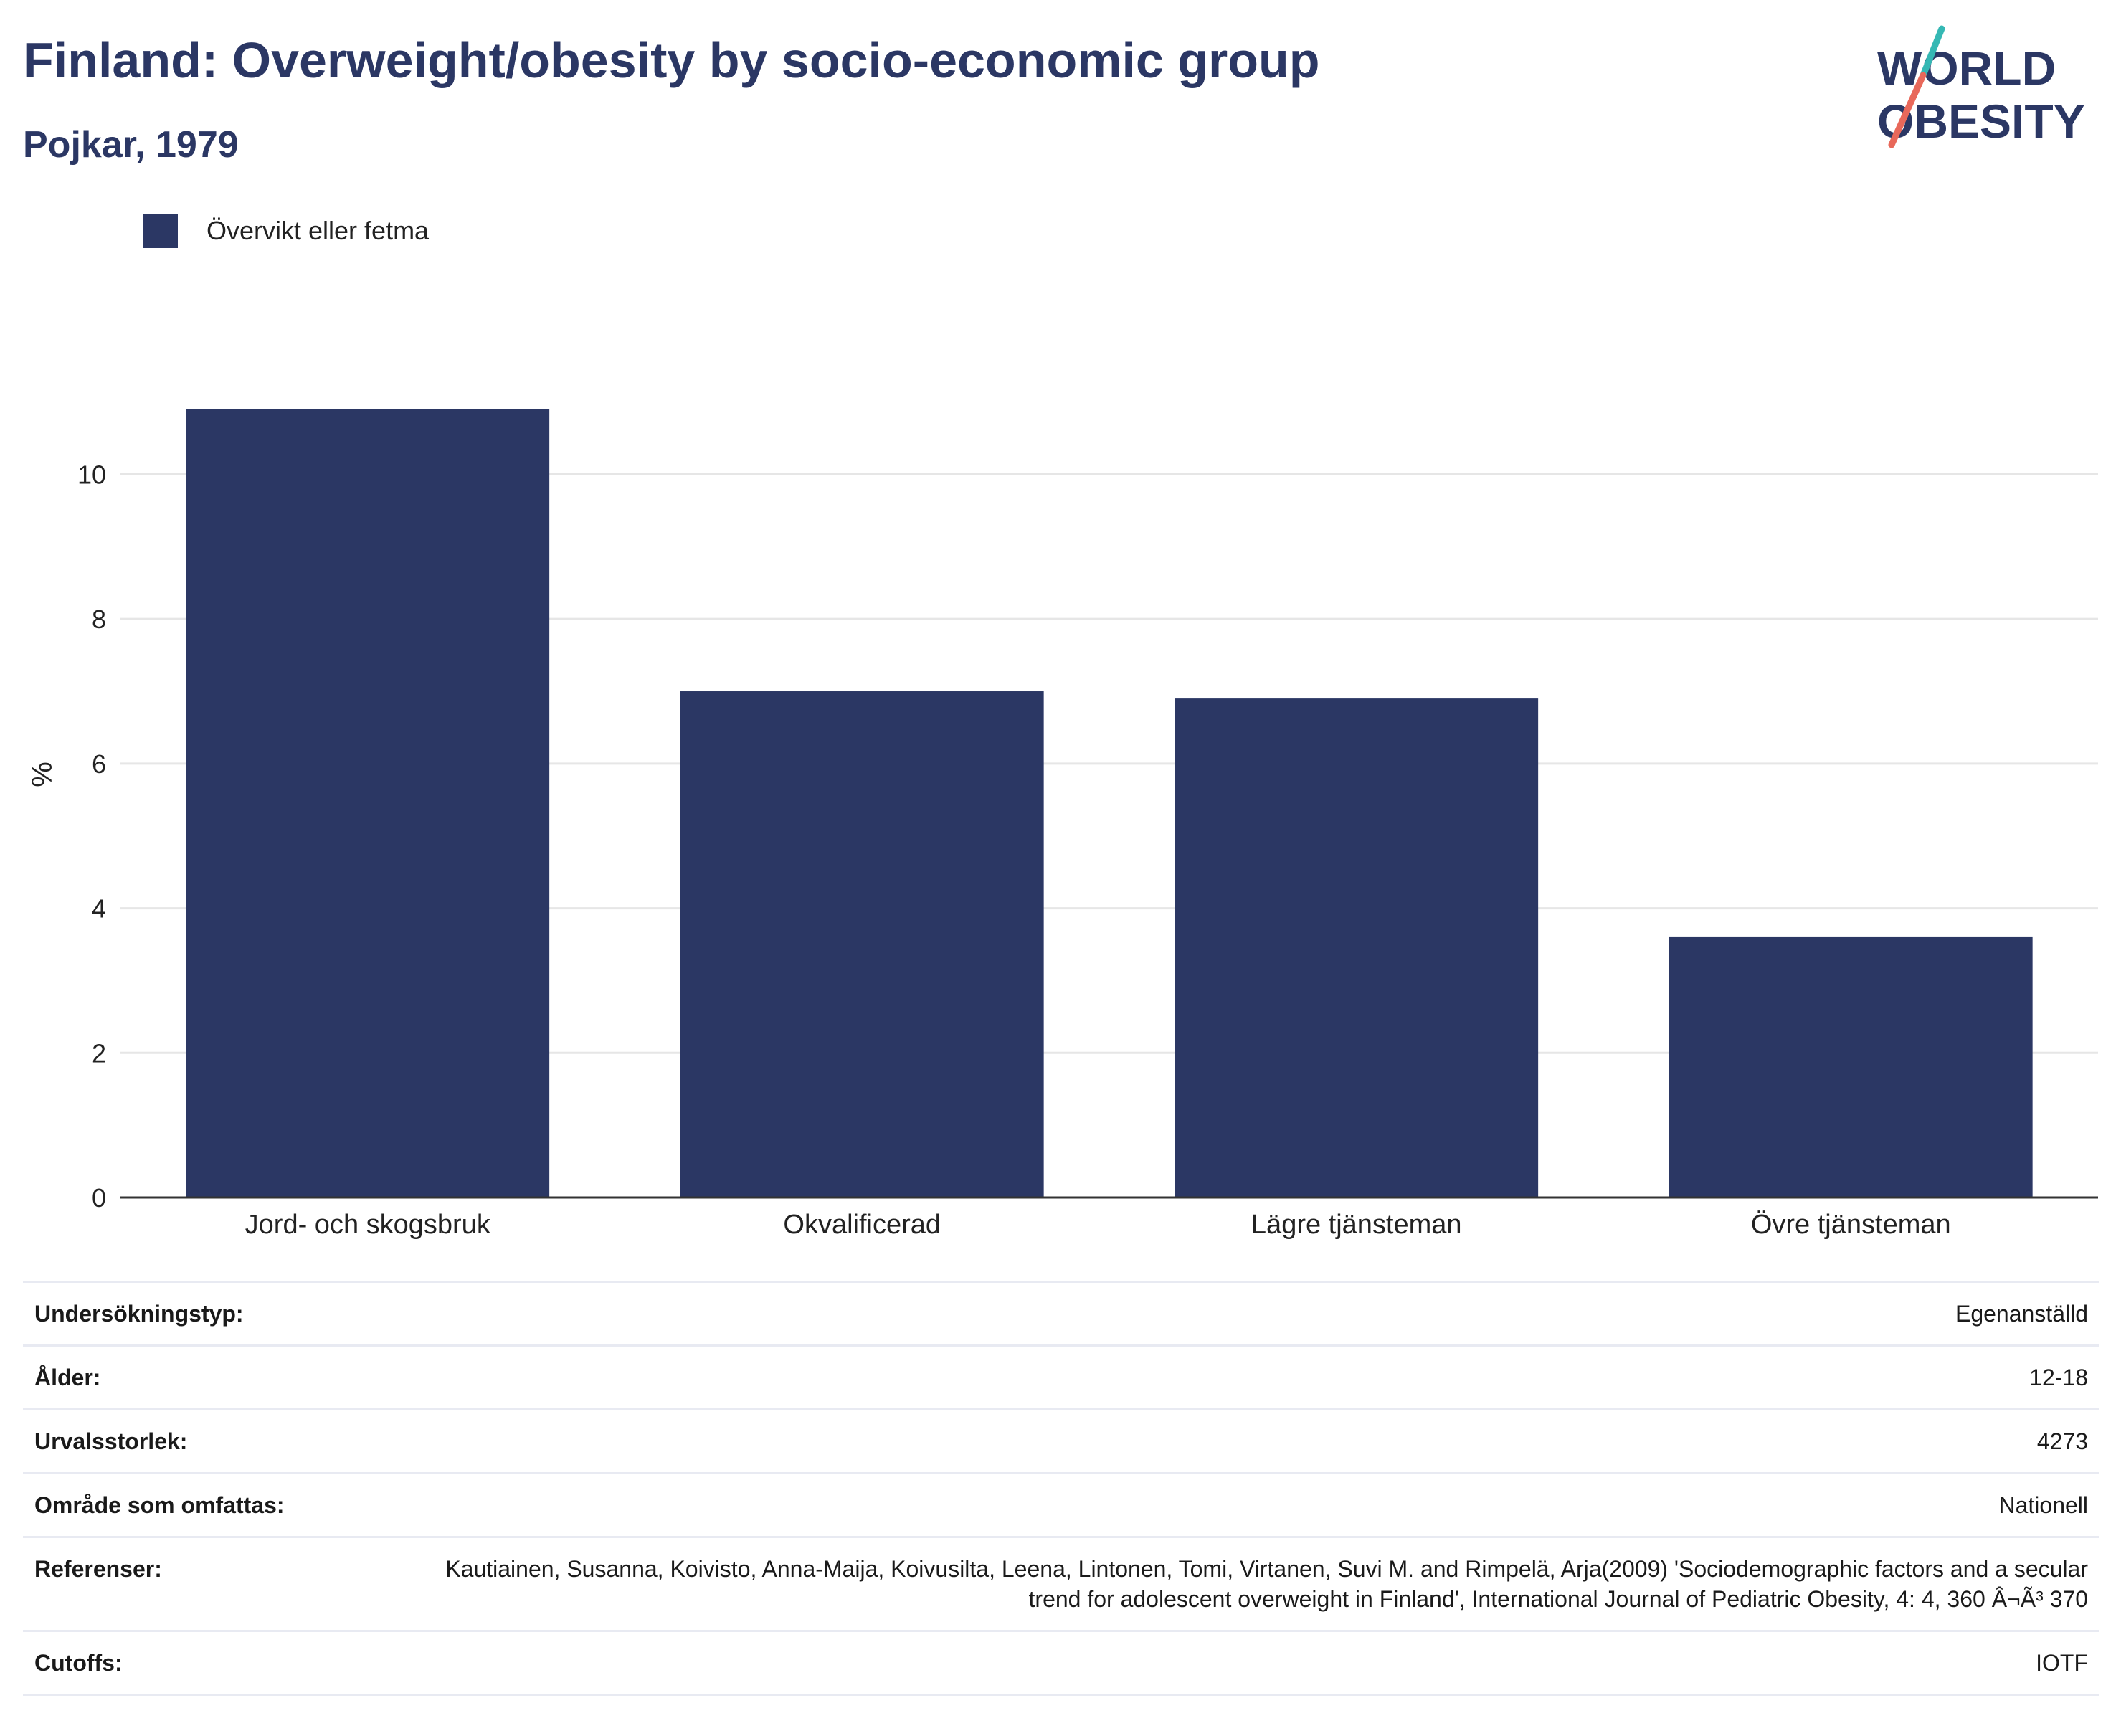  I want to click on y-tick-label: 0, so click(99, 1198).